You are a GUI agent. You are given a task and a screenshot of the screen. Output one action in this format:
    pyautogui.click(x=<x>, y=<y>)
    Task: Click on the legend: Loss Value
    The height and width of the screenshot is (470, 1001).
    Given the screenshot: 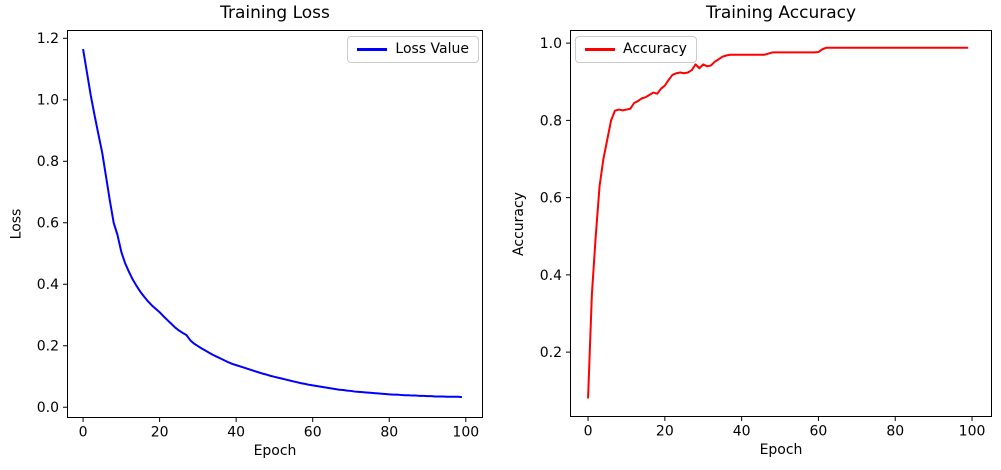 What is the action you would take?
    pyautogui.click(x=413, y=49)
    